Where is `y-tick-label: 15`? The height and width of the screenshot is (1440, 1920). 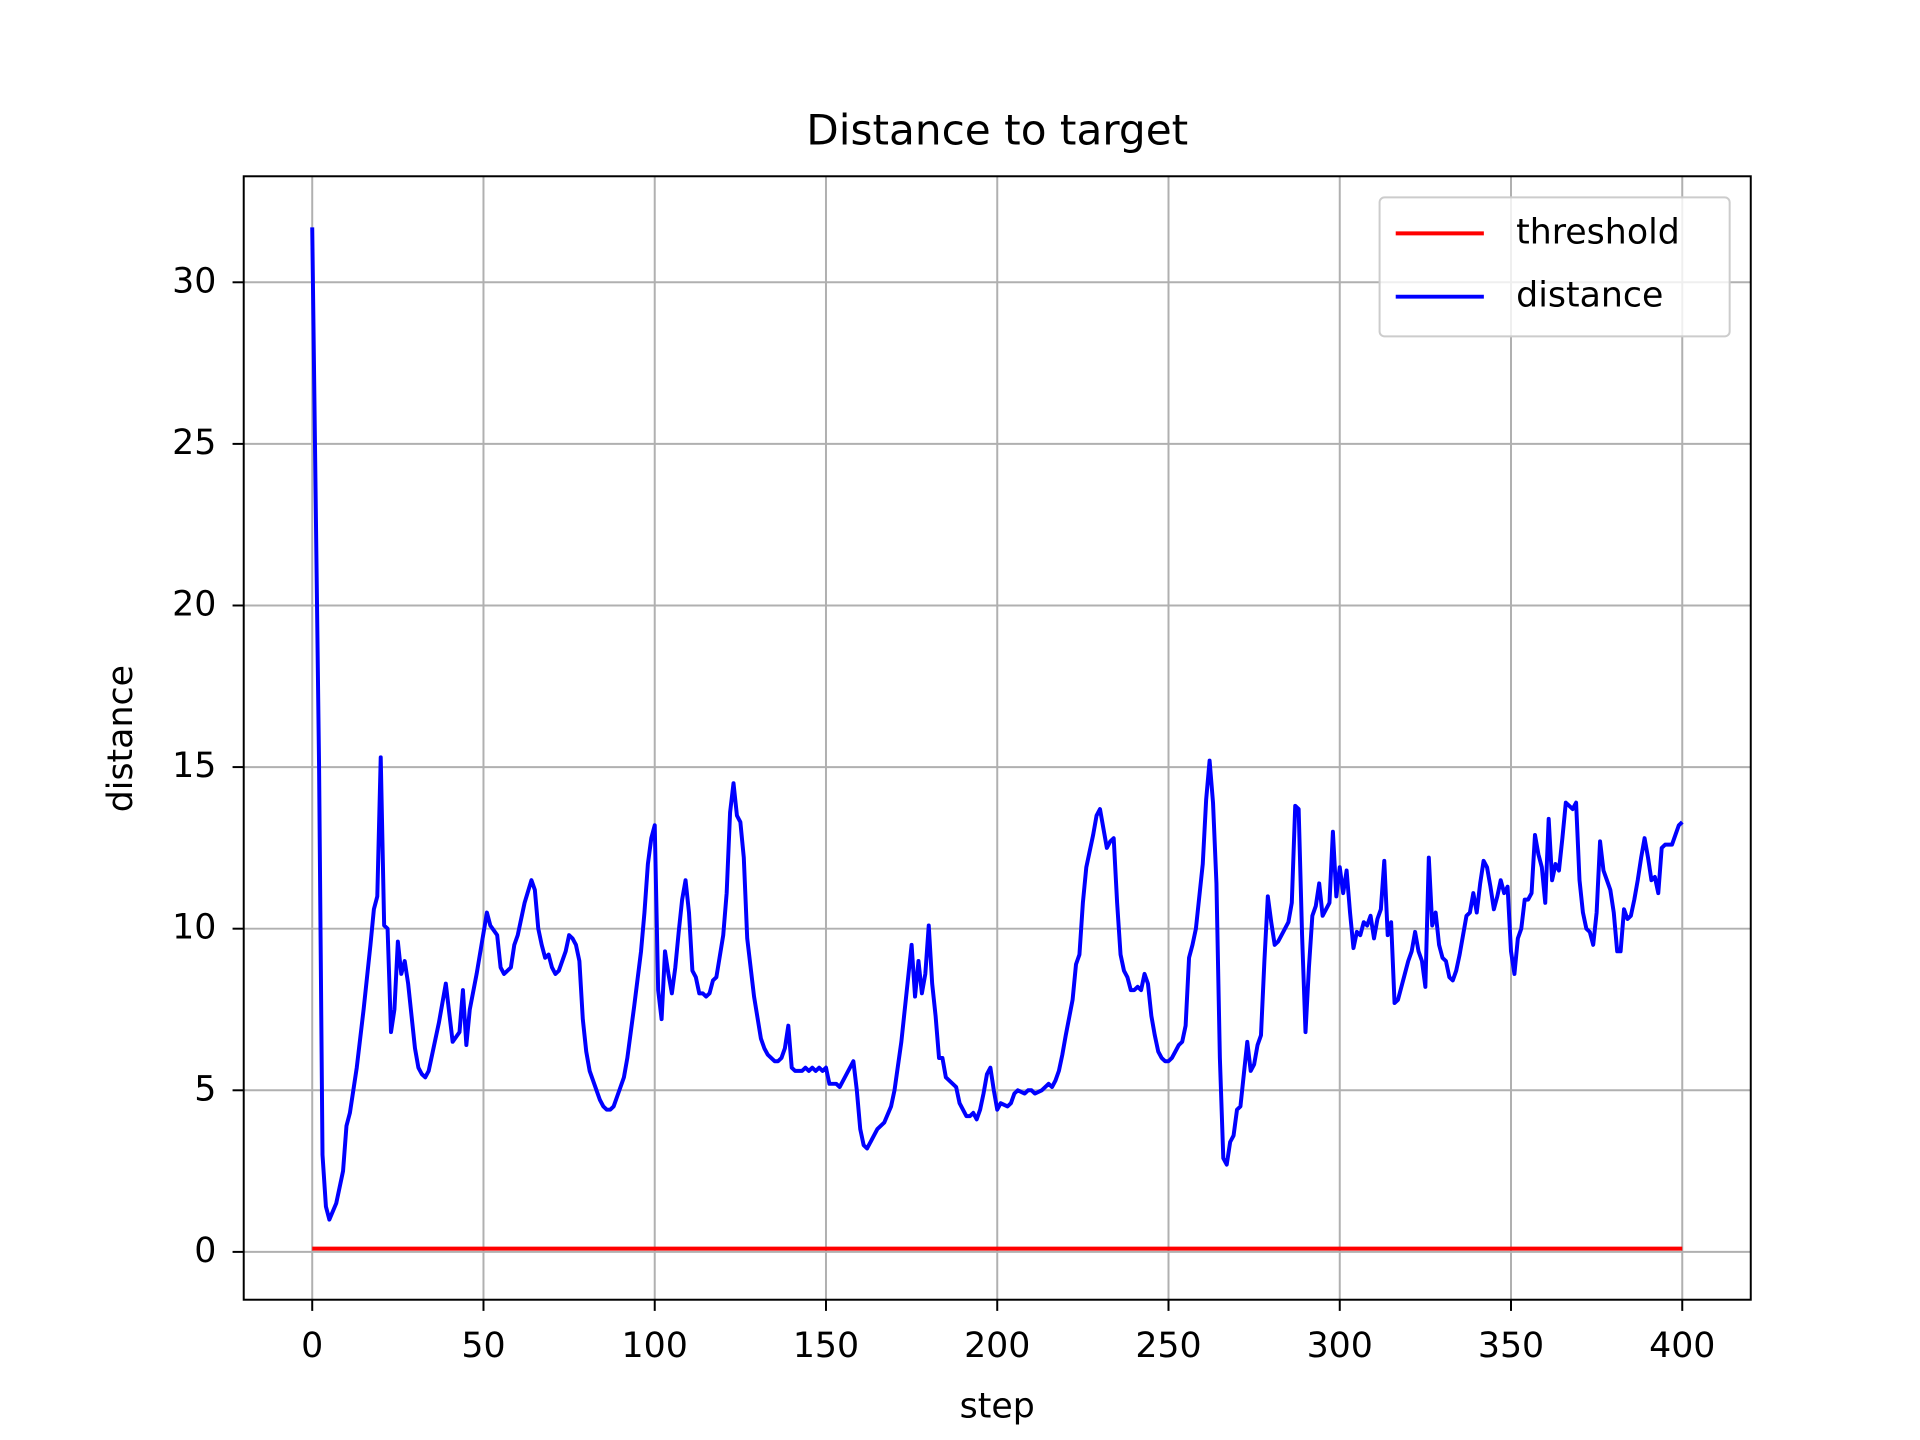
y-tick-label: 15 is located at coordinates (194, 766).